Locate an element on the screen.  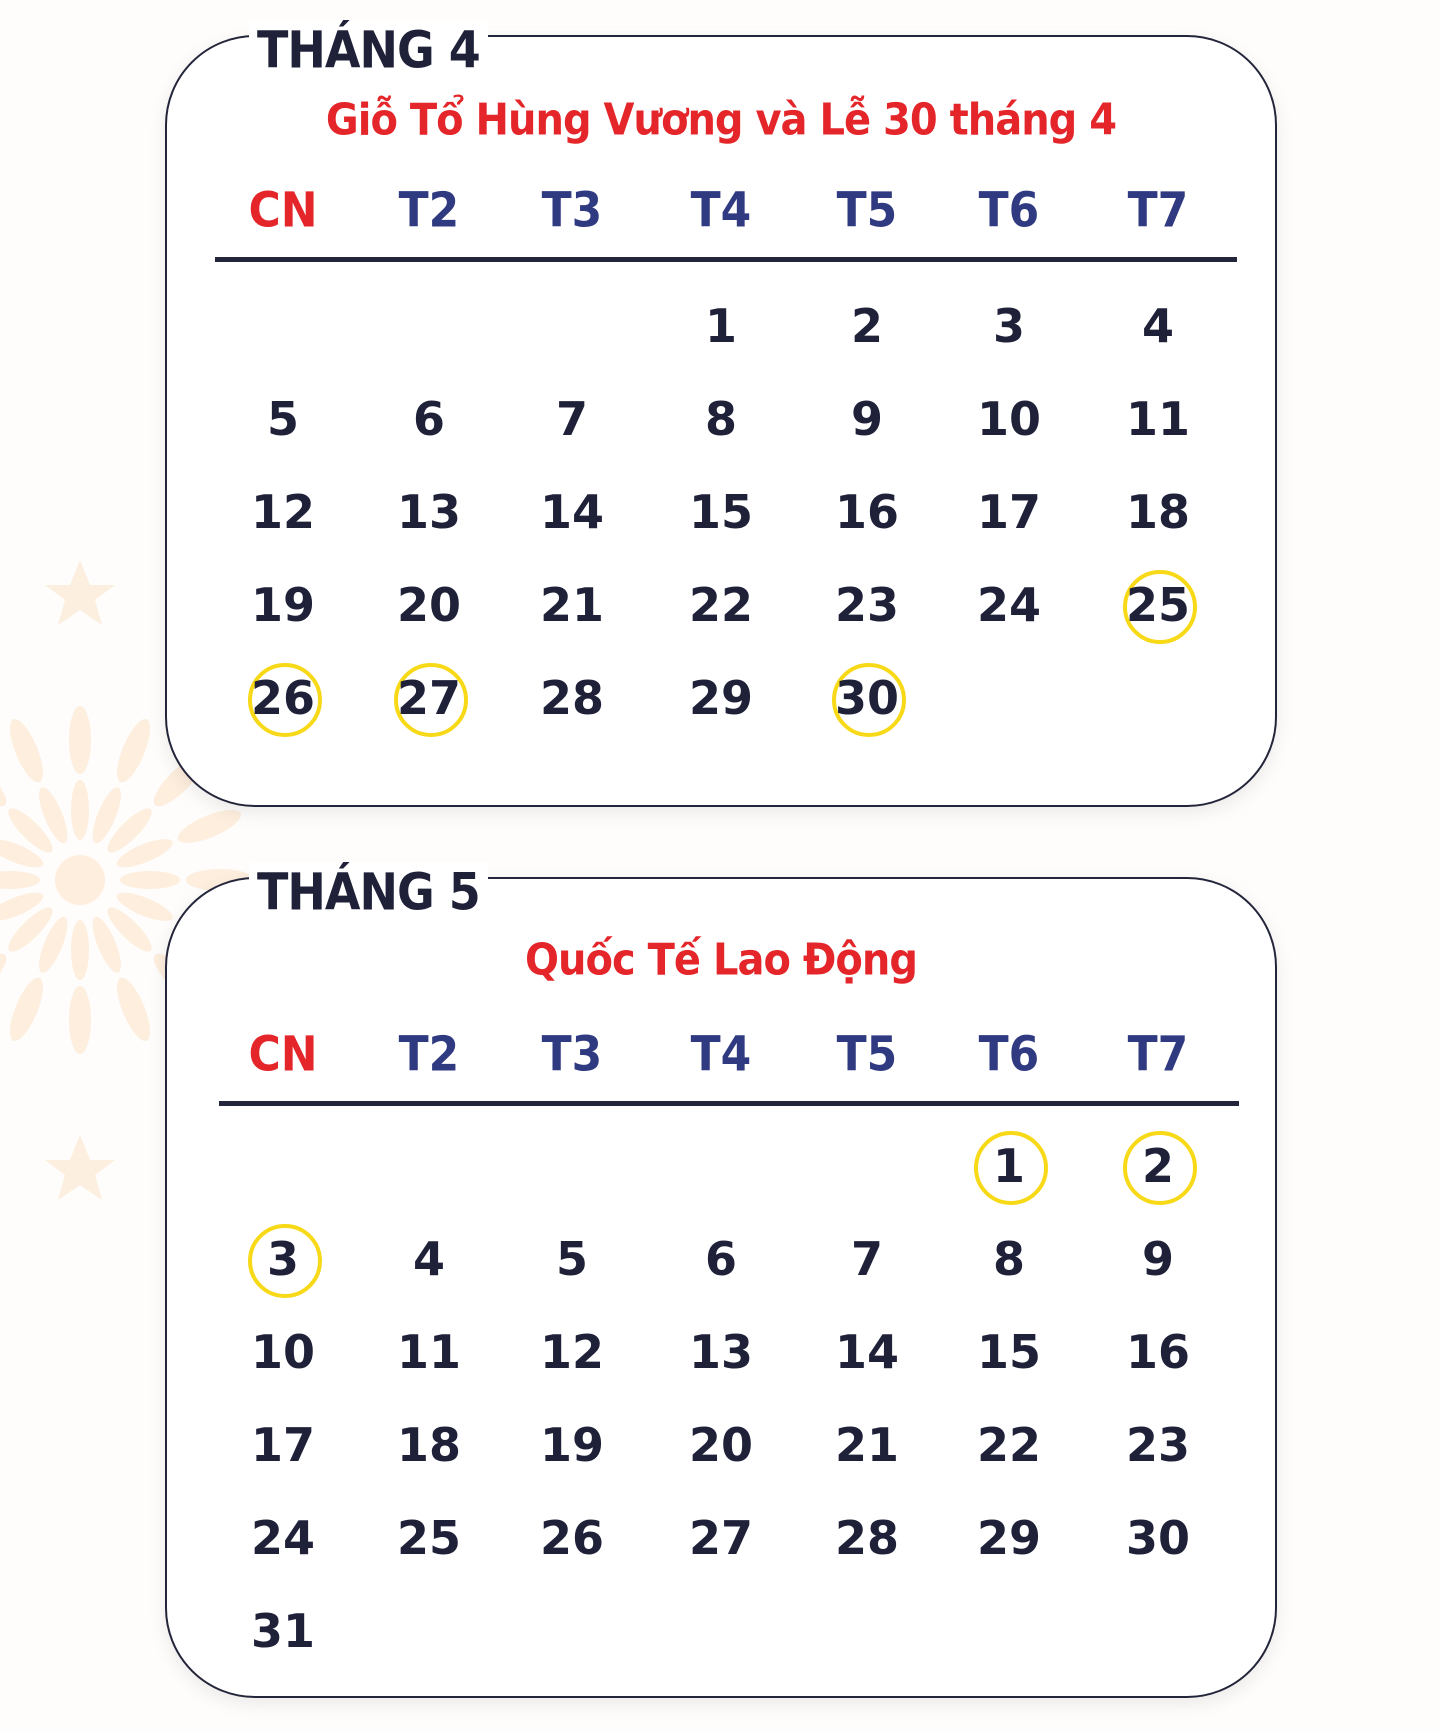
calendar-day: 5 is located at coordinates (572, 1259).